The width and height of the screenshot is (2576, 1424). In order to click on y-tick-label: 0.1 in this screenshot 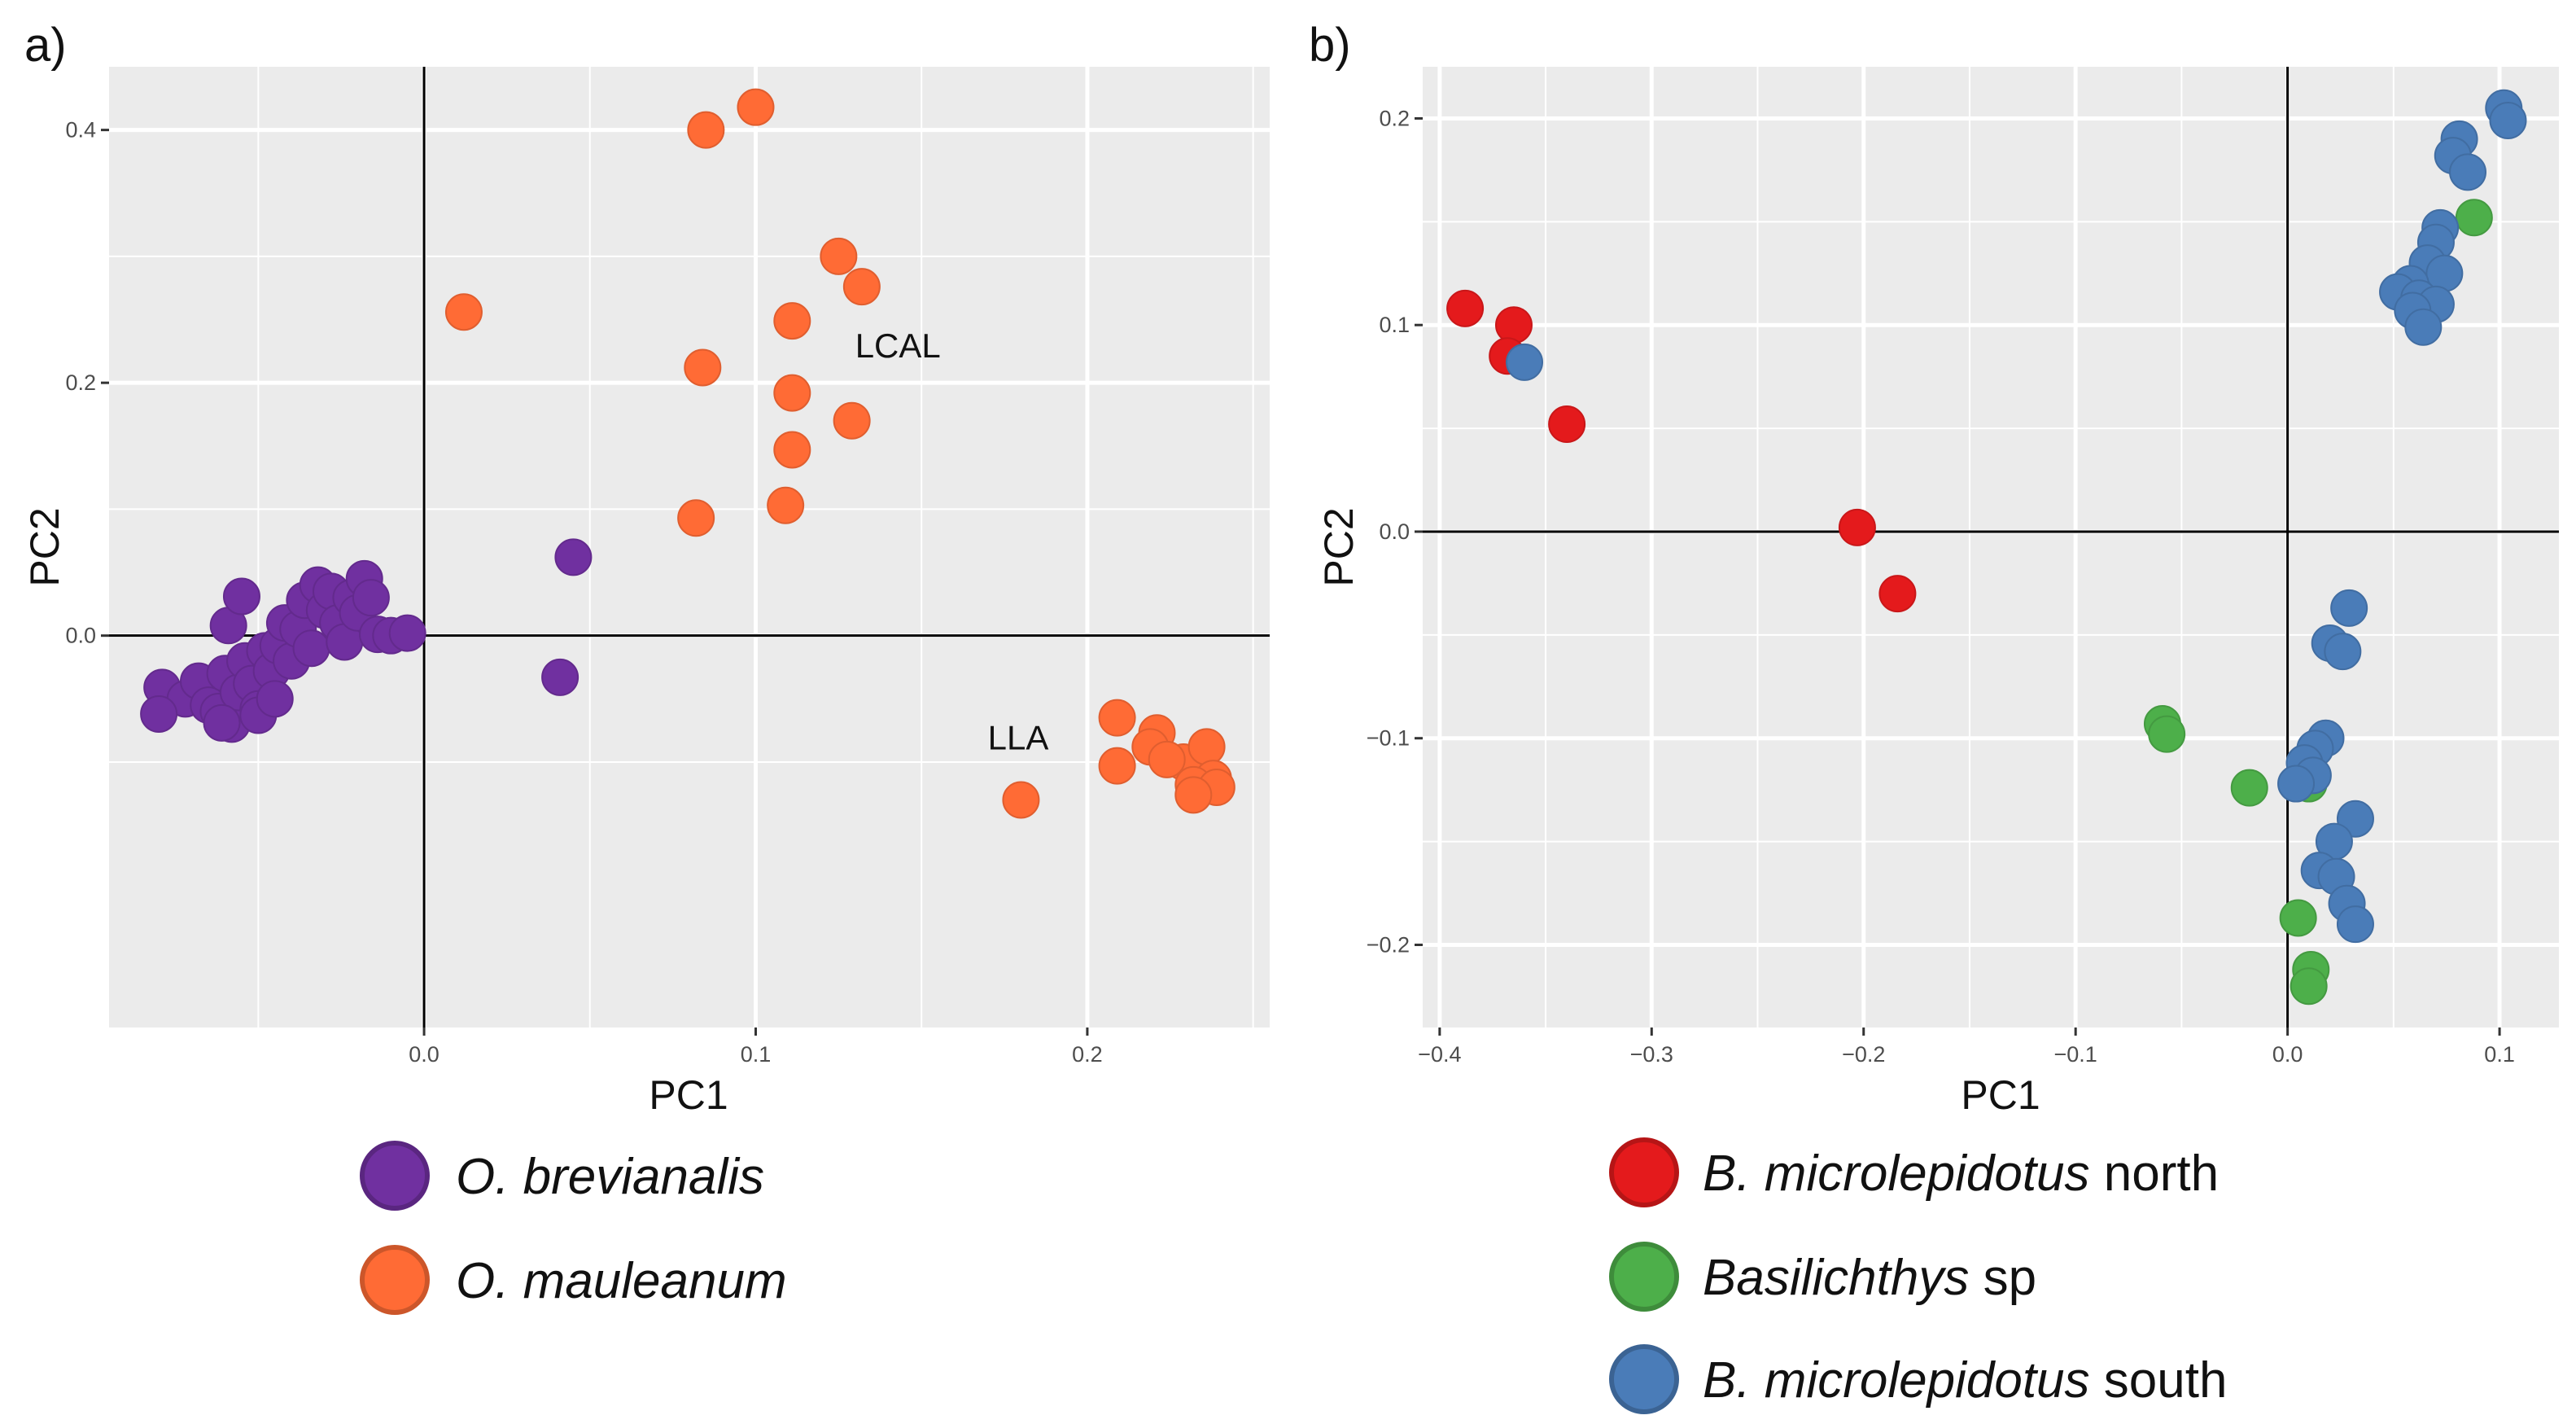, I will do `click(1394, 325)`.